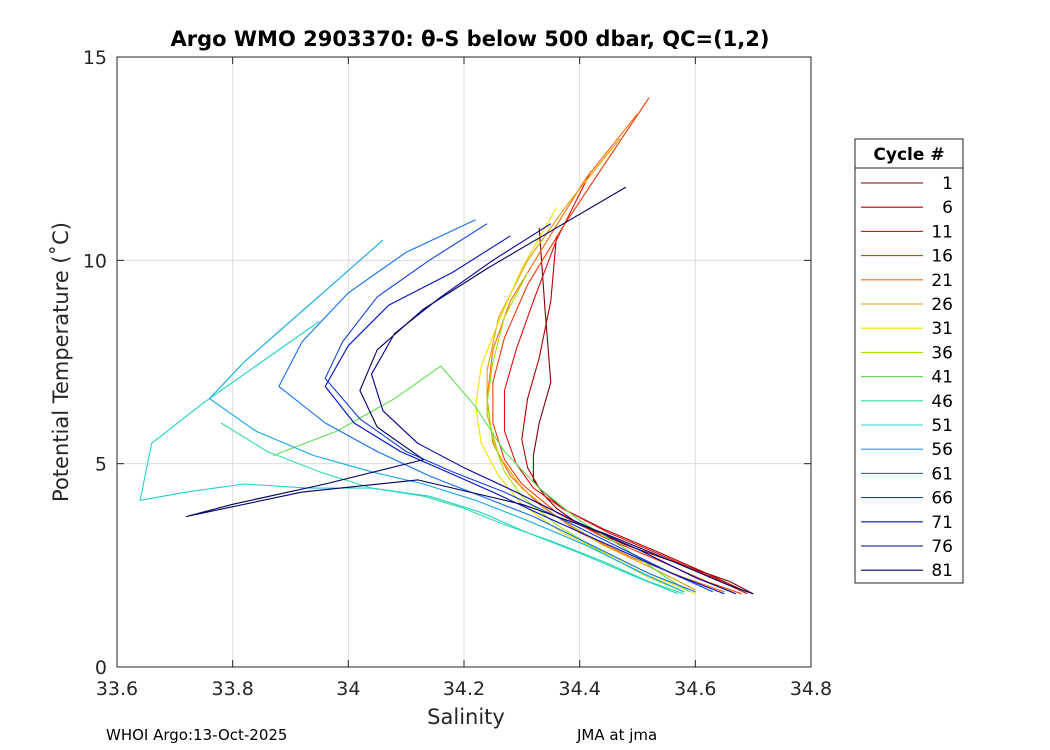 Image resolution: width=1050 pixels, height=750 pixels. I want to click on legend-label-cycle-46: 46, so click(942, 402).